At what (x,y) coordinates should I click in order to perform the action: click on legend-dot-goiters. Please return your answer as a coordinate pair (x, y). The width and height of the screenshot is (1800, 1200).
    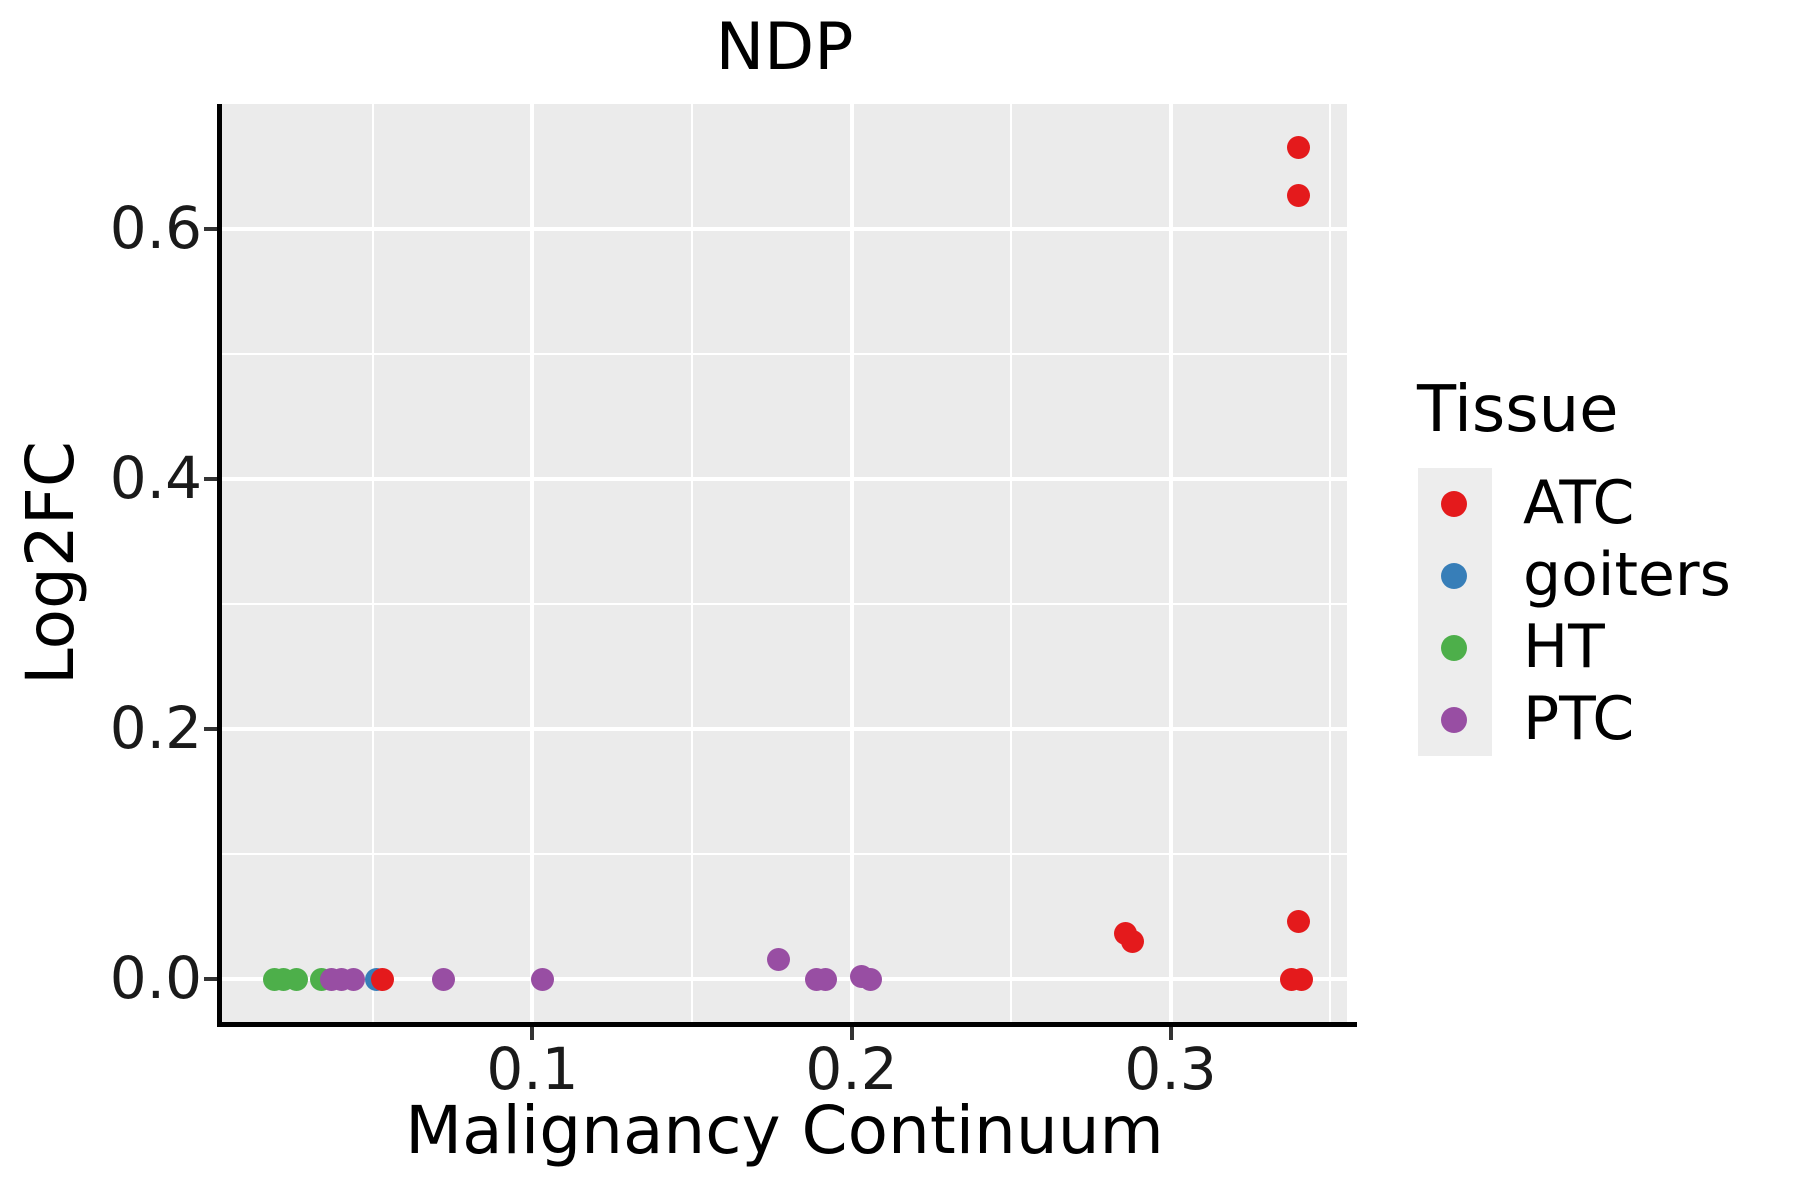
    Looking at the image, I should click on (1454, 576).